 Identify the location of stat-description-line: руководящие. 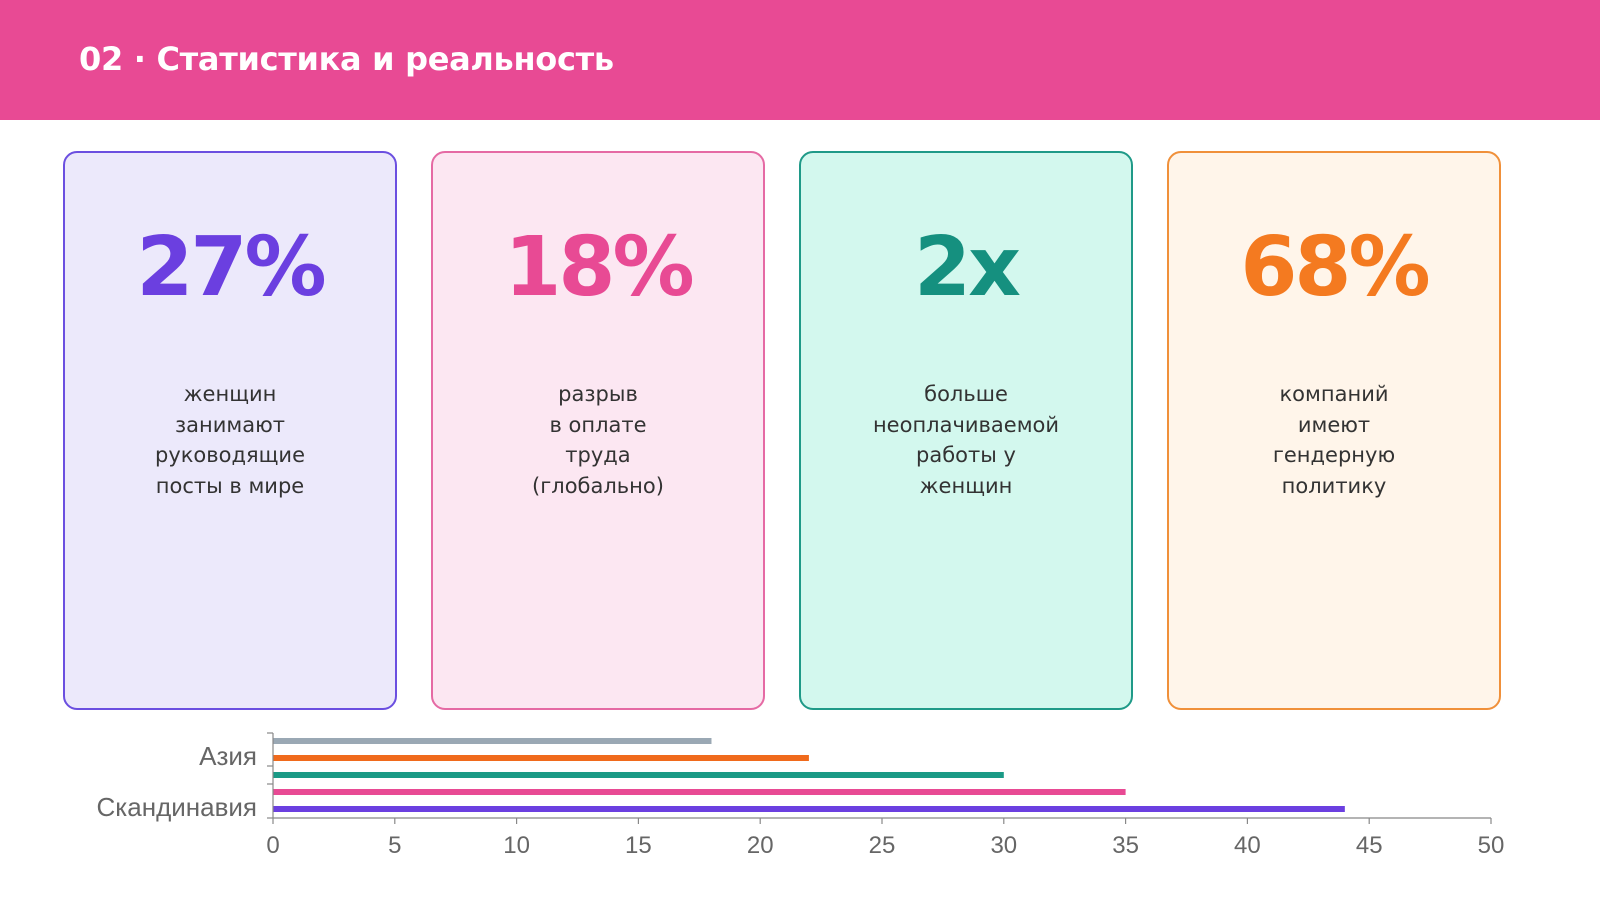
(229, 455).